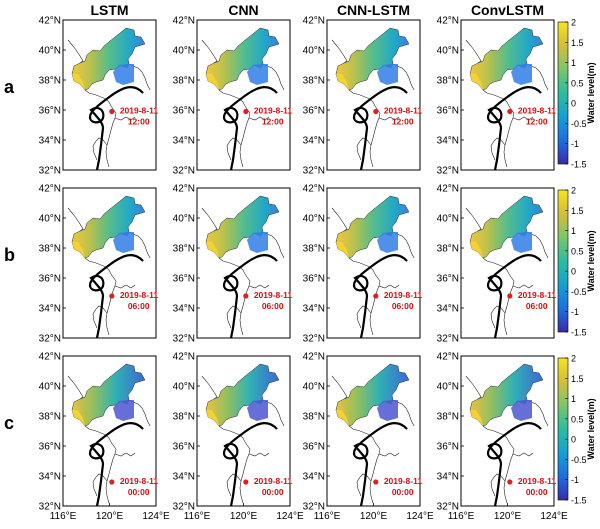 This screenshot has width=600, height=529. I want to click on row-label: a, so click(9, 87).